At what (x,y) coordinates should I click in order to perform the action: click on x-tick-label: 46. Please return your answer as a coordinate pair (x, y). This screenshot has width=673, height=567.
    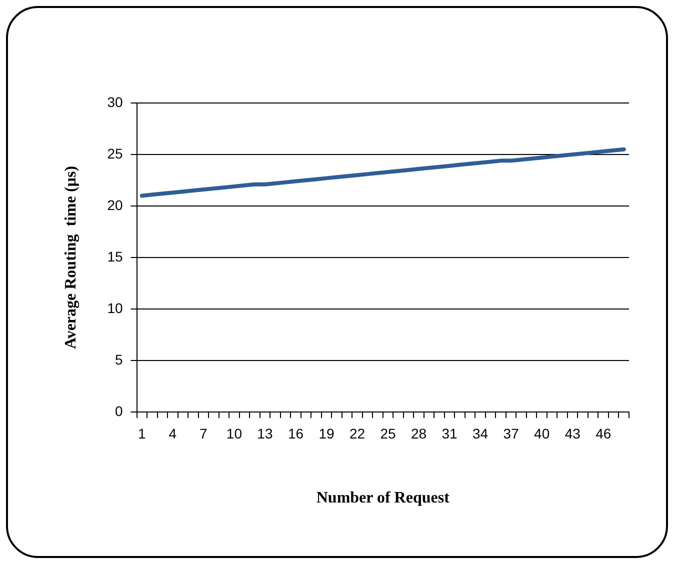
    Looking at the image, I should click on (604, 433).